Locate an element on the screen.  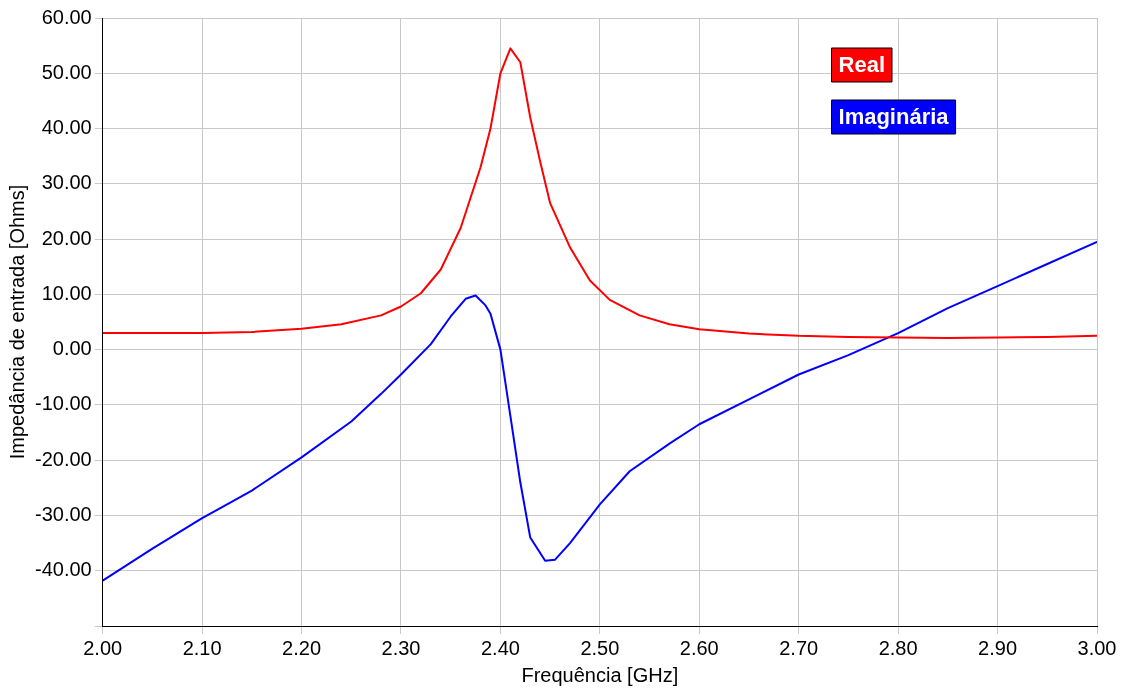
y-axis-title: Impedância de entrada [Ohms] is located at coordinates (16, 322).